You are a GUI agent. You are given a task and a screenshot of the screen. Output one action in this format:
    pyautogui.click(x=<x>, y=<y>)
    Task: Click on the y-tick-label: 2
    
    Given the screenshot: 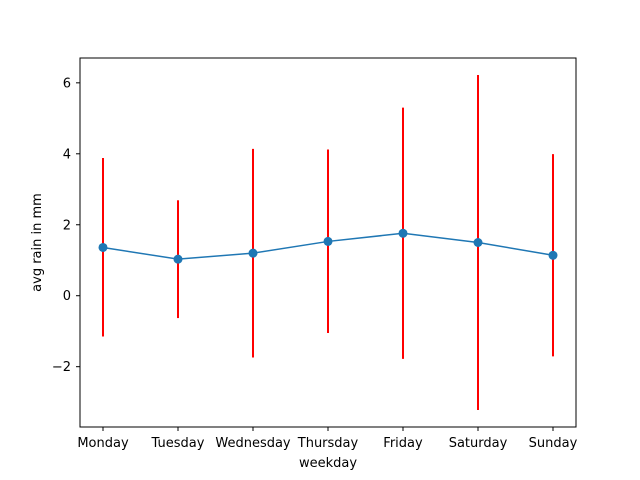 What is the action you would take?
    pyautogui.click(x=67, y=225)
    